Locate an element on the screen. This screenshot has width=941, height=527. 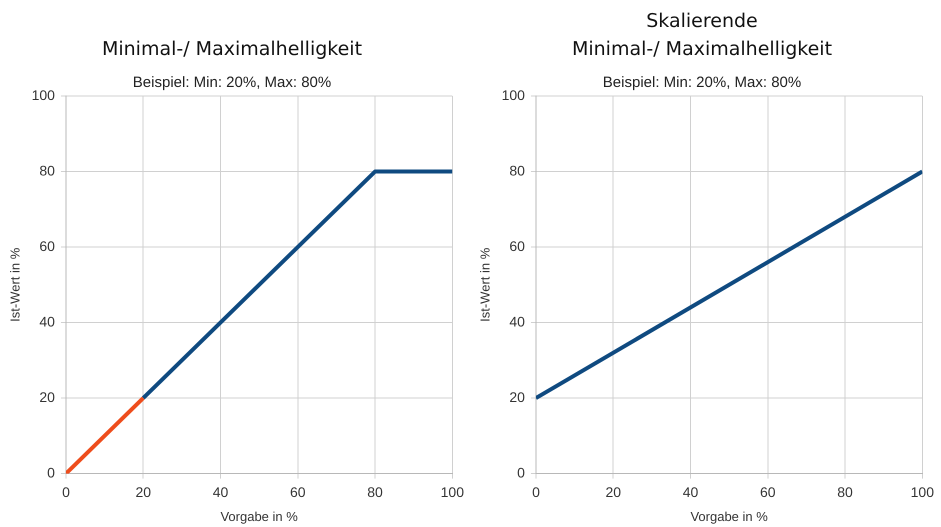
chart-title: Skalierende Minimal-/ Maximalhelligkeit is located at coordinates (702, 35).